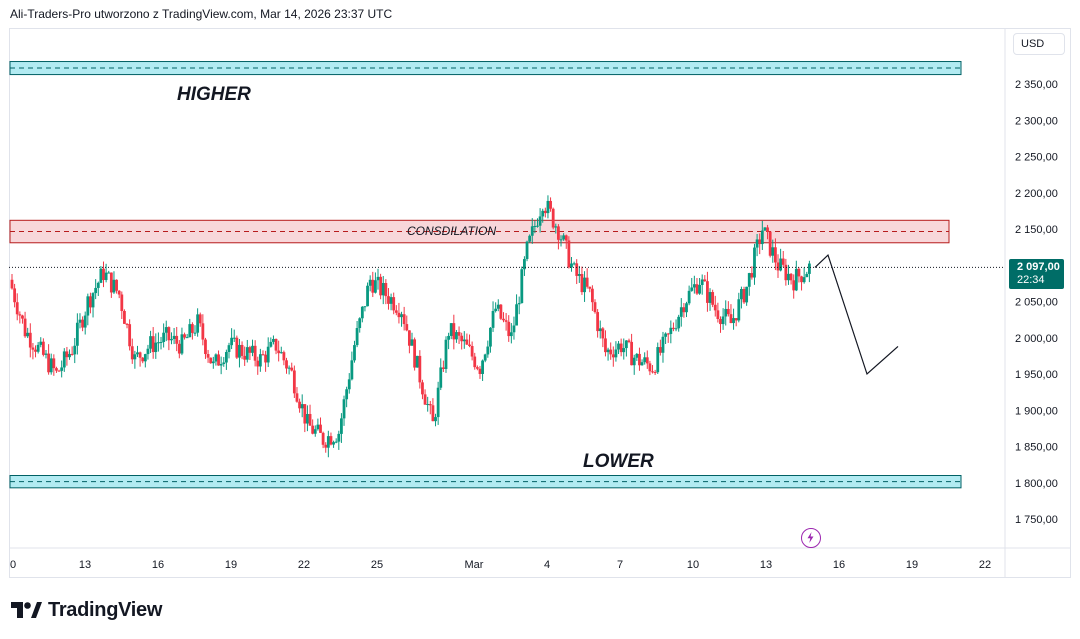  What do you see at coordinates (485, 482) in the screenshot?
I see `zone-lower` at bounding box center [485, 482].